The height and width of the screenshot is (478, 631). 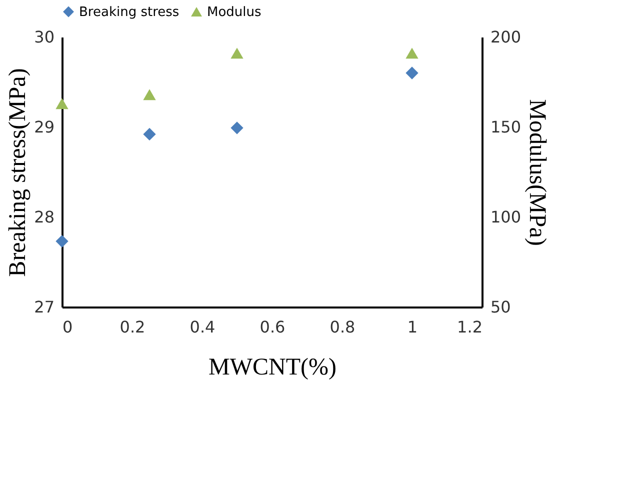 What do you see at coordinates (67, 327) in the screenshot?
I see `x-tick-label: 0` at bounding box center [67, 327].